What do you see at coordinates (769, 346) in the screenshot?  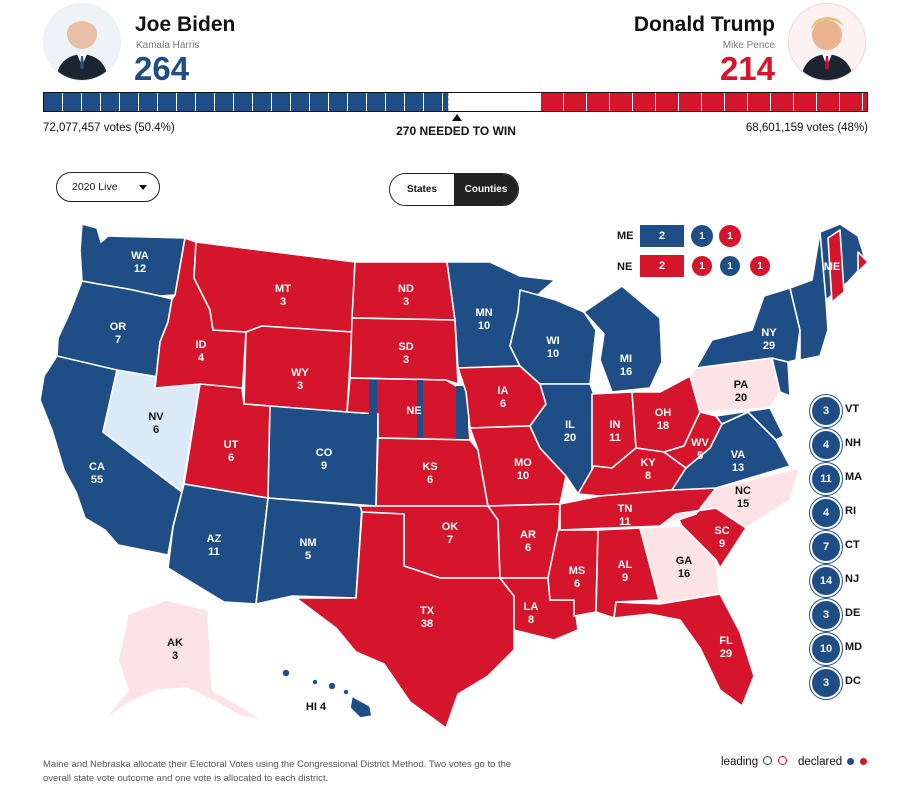 I see `state-ev-ny: 29` at bounding box center [769, 346].